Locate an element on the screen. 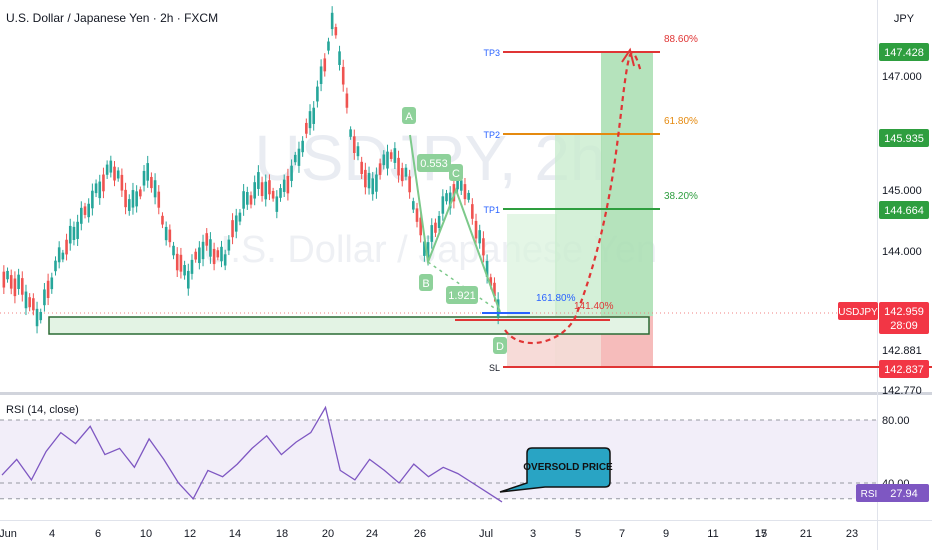  price-axis-border is located at coordinates (877, 275).